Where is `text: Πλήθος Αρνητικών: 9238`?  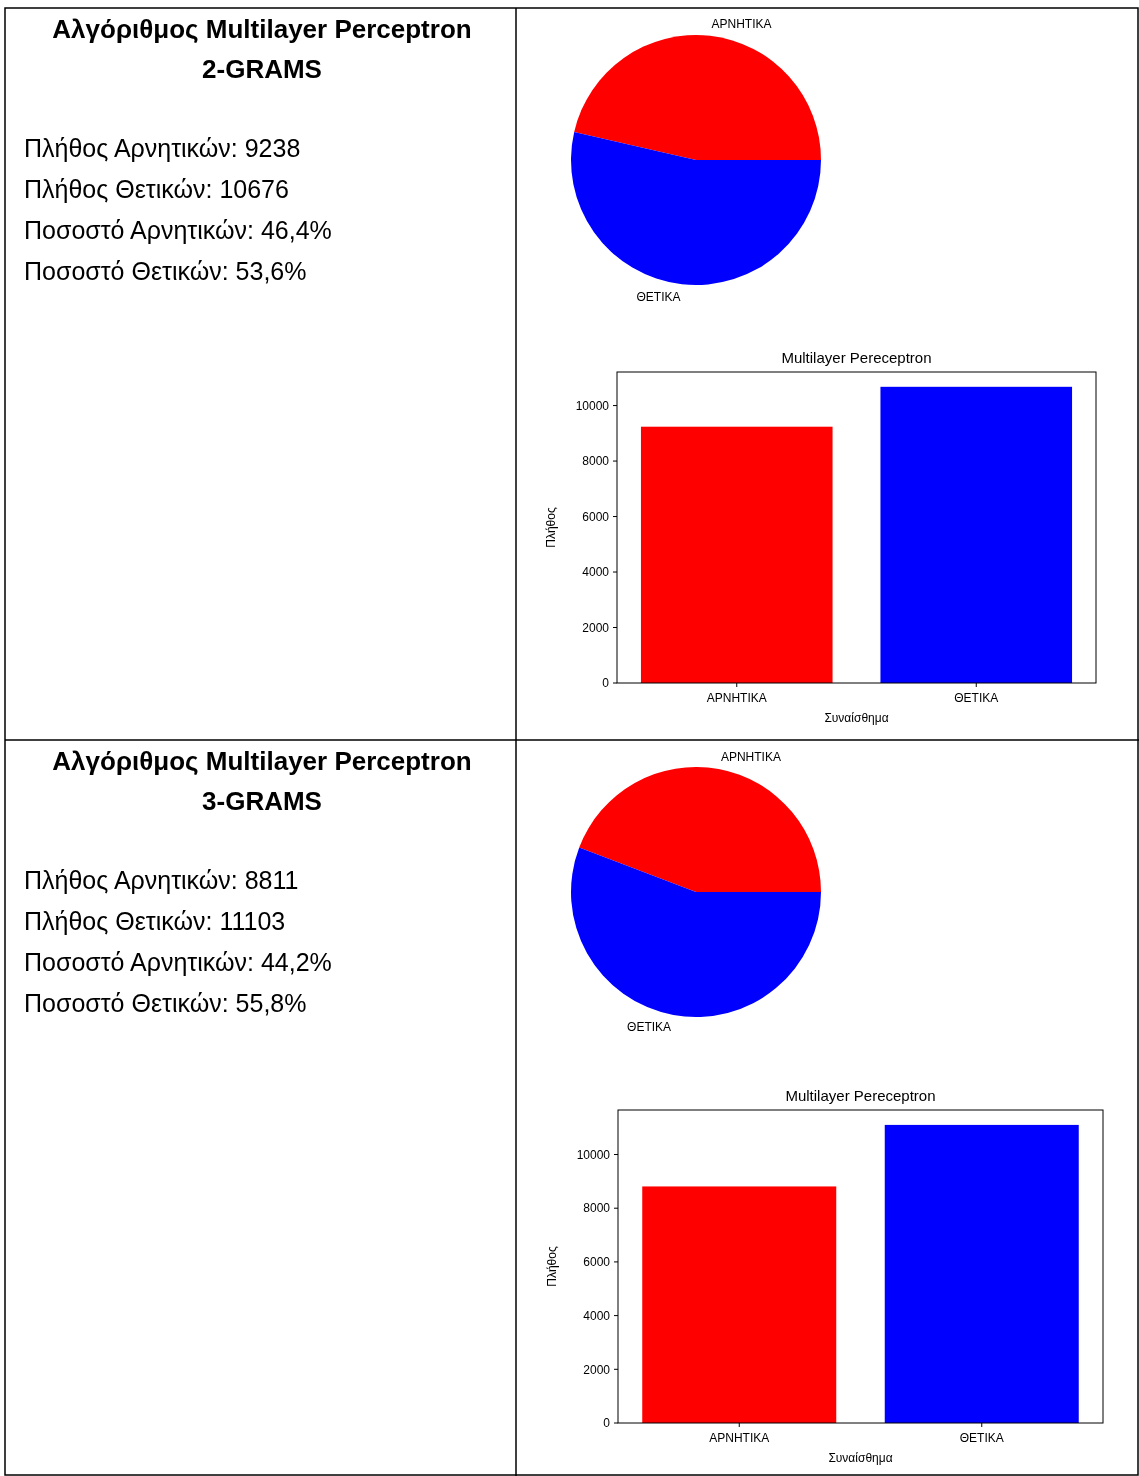
text: Πλήθος Αρνητικών: 9238 is located at coordinates (162, 148).